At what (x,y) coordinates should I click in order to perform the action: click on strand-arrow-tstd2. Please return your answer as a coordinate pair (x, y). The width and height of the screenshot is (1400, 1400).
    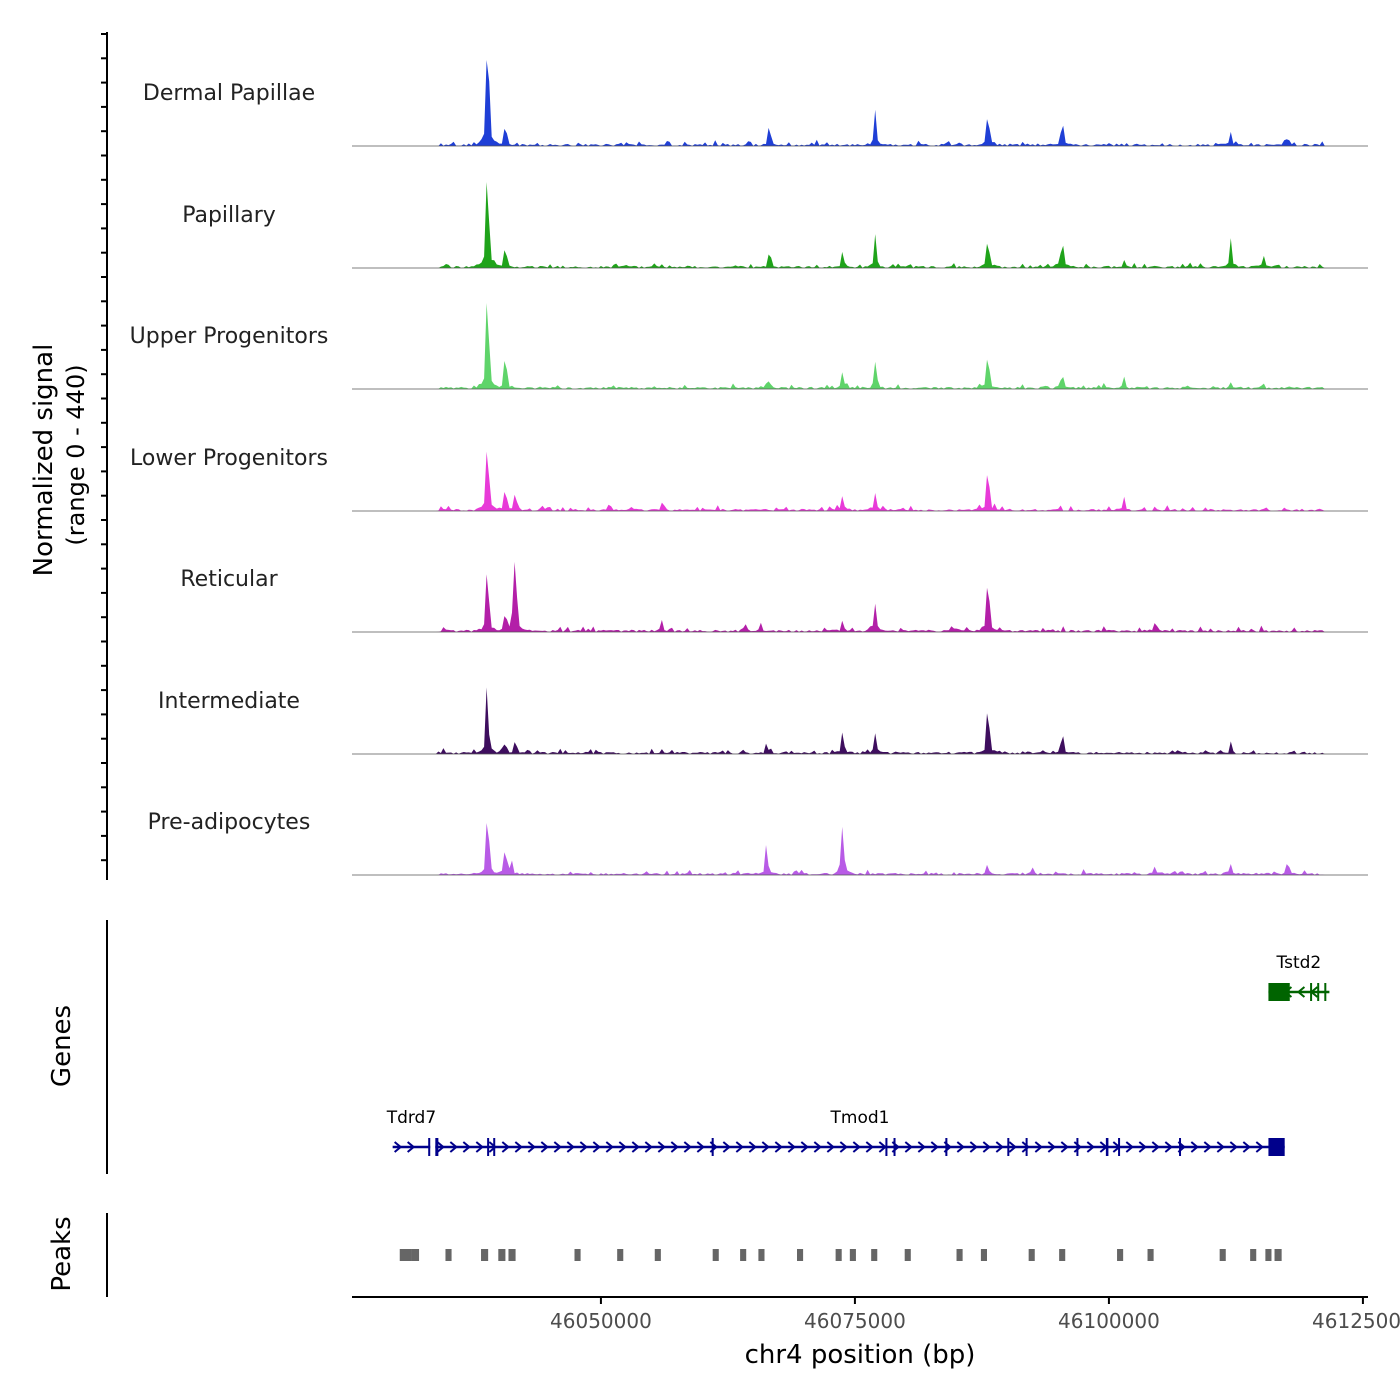
    Looking at the image, I should click on (1301, 992).